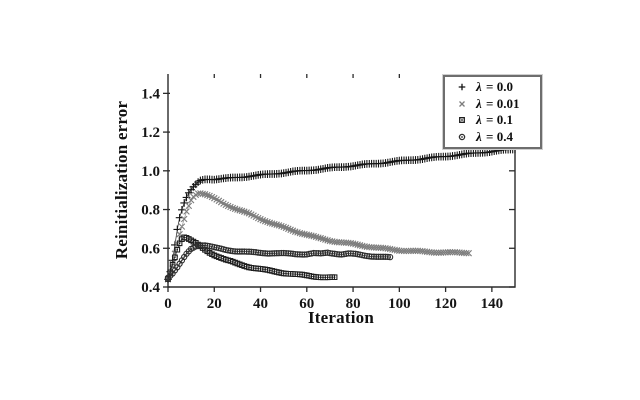 The image size is (640, 400). What do you see at coordinates (462, 87) in the screenshot?
I see `plus-marker-icon` at bounding box center [462, 87].